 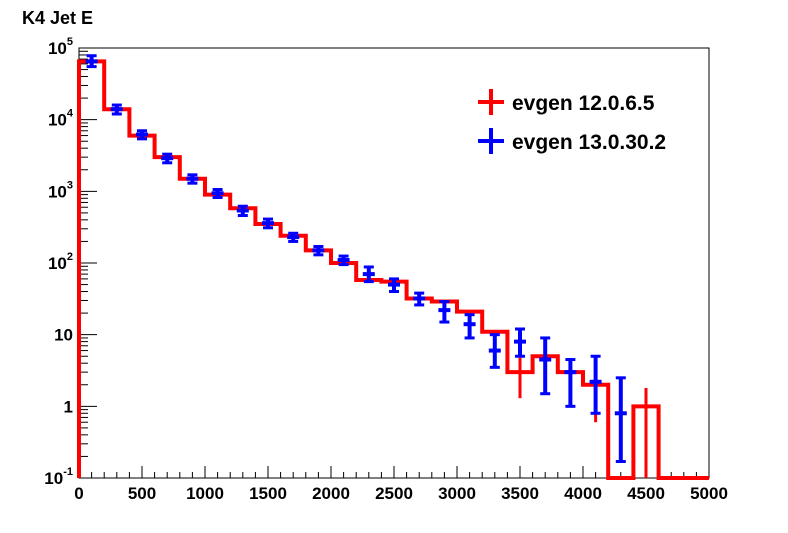 What do you see at coordinates (520, 493) in the screenshot?
I see `x-tick-label: 3500` at bounding box center [520, 493].